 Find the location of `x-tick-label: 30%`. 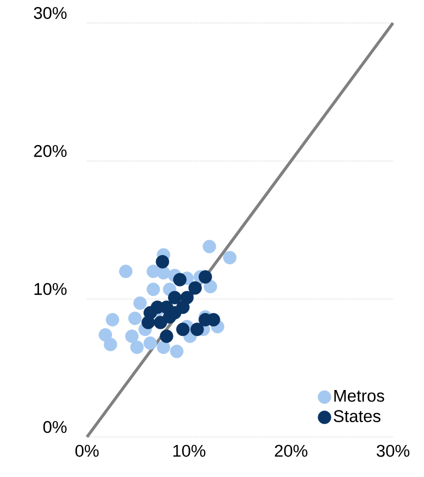

x-tick-label: 30% is located at coordinates (393, 450).